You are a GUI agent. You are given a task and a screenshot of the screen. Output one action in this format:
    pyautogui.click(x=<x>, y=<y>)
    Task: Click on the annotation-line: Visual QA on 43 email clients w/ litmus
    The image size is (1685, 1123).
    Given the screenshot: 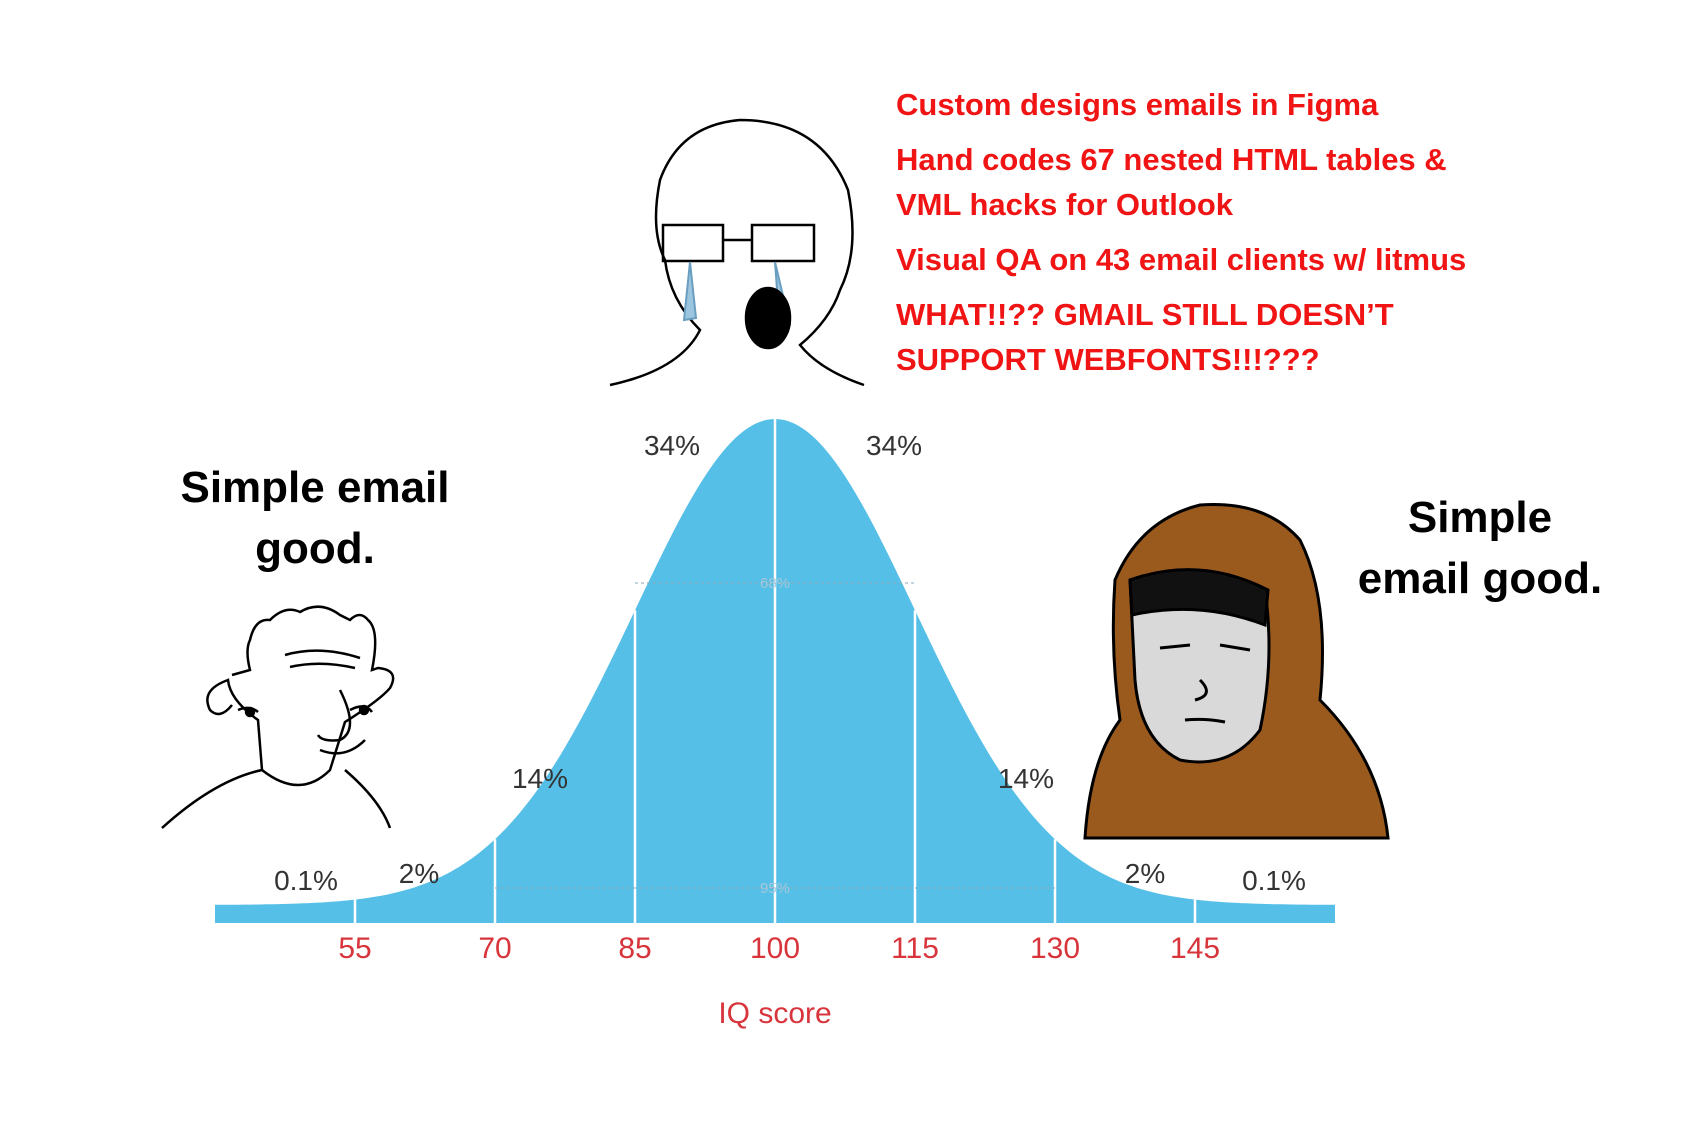 What is the action you would take?
    pyautogui.click(x=1181, y=259)
    